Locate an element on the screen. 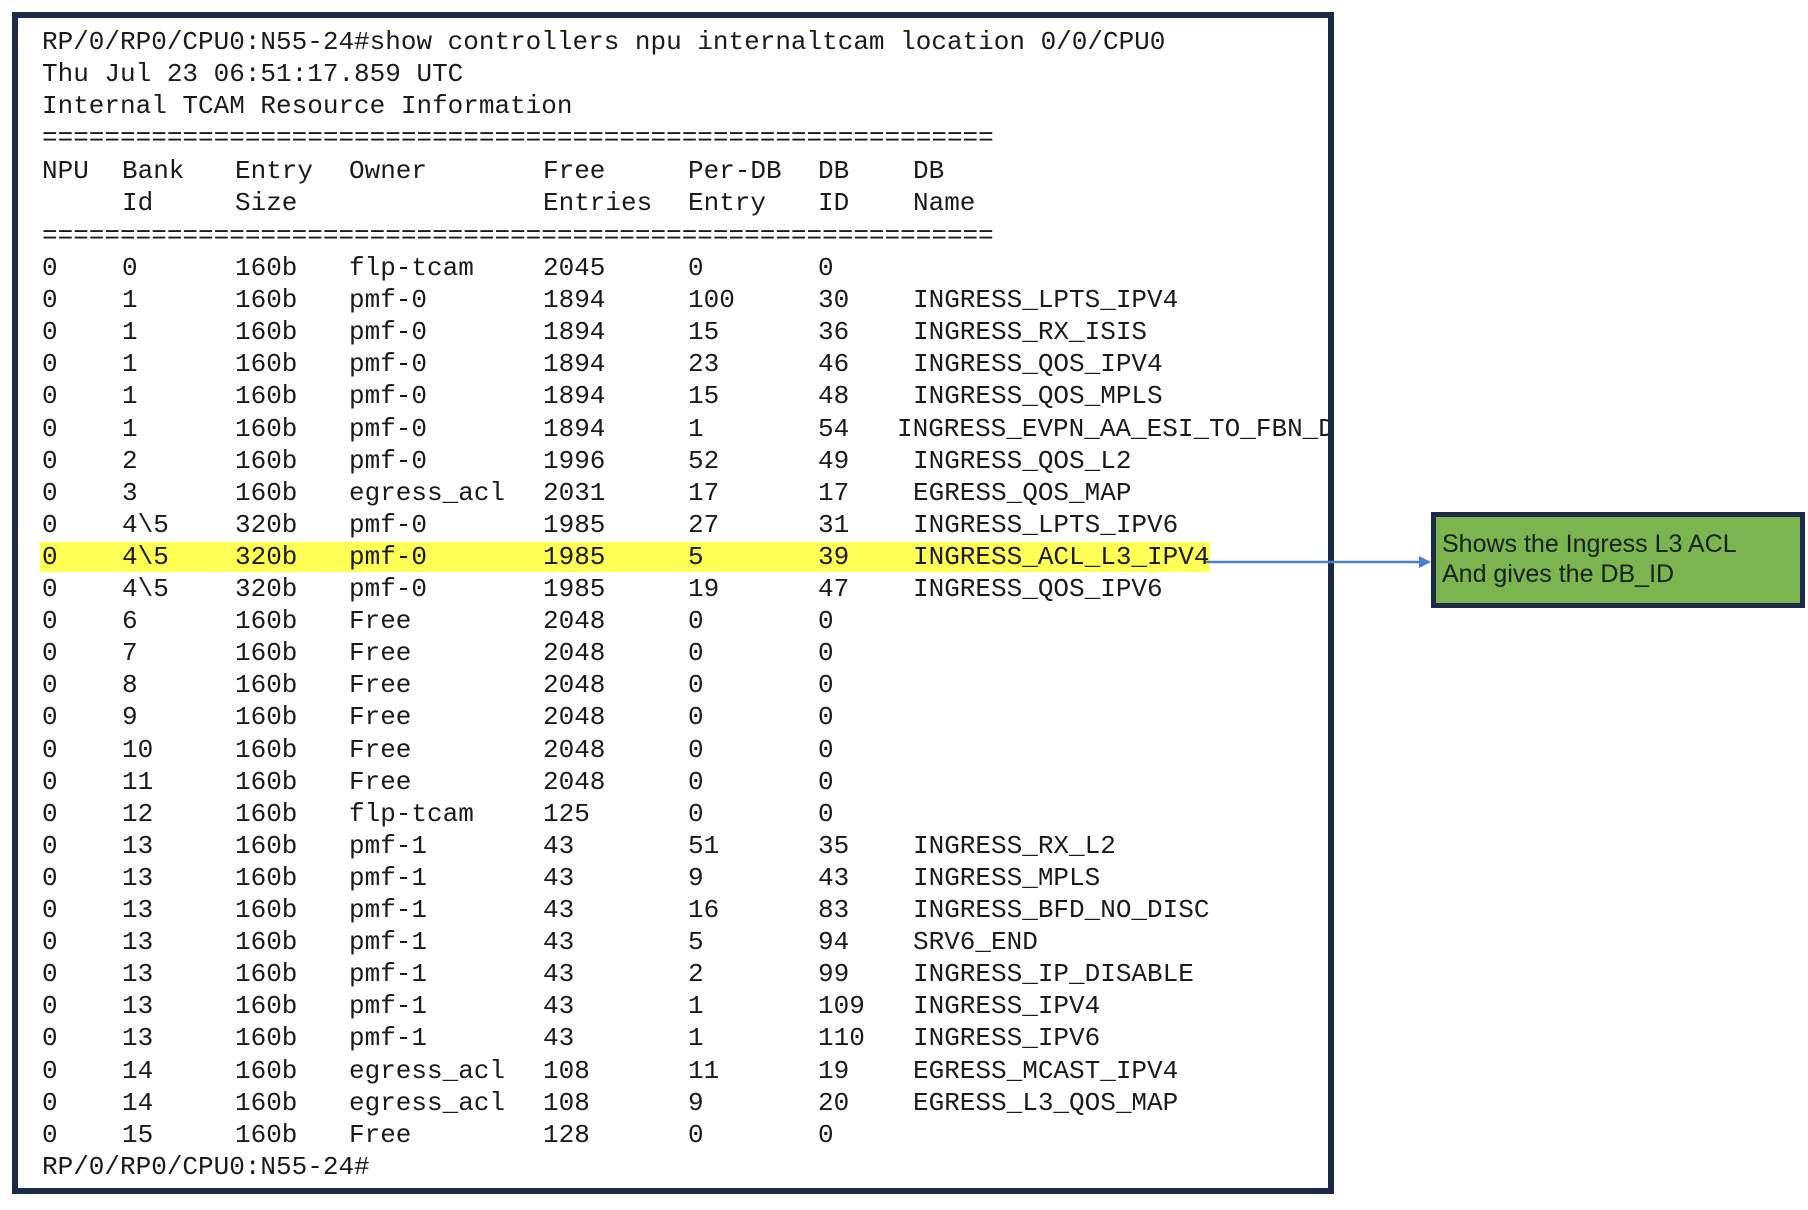 The width and height of the screenshot is (1808, 1210). cell-db-id: 110 is located at coordinates (841, 1038).